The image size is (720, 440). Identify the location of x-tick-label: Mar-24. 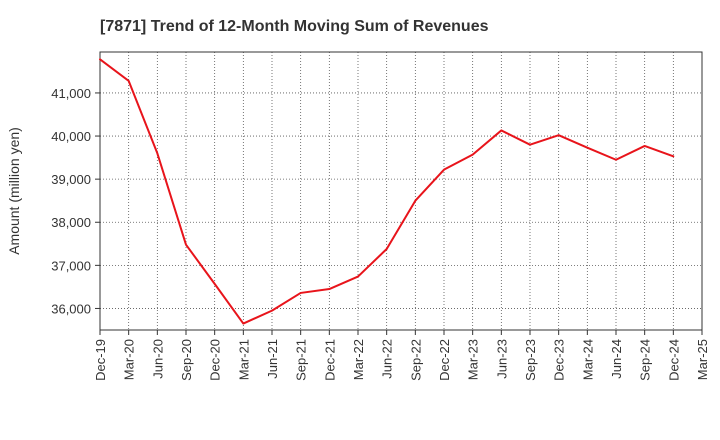
(587, 359).